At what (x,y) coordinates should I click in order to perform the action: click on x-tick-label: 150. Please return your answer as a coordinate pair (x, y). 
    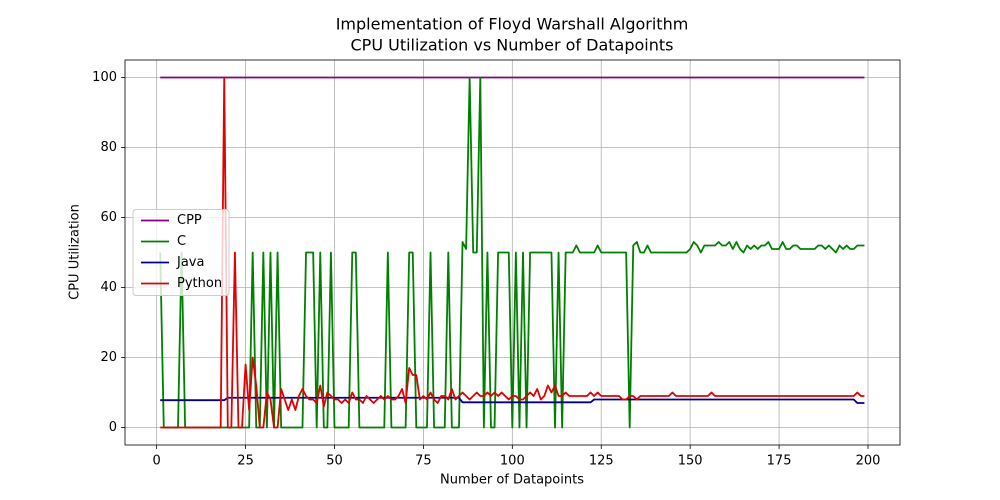
    Looking at the image, I should click on (690, 461).